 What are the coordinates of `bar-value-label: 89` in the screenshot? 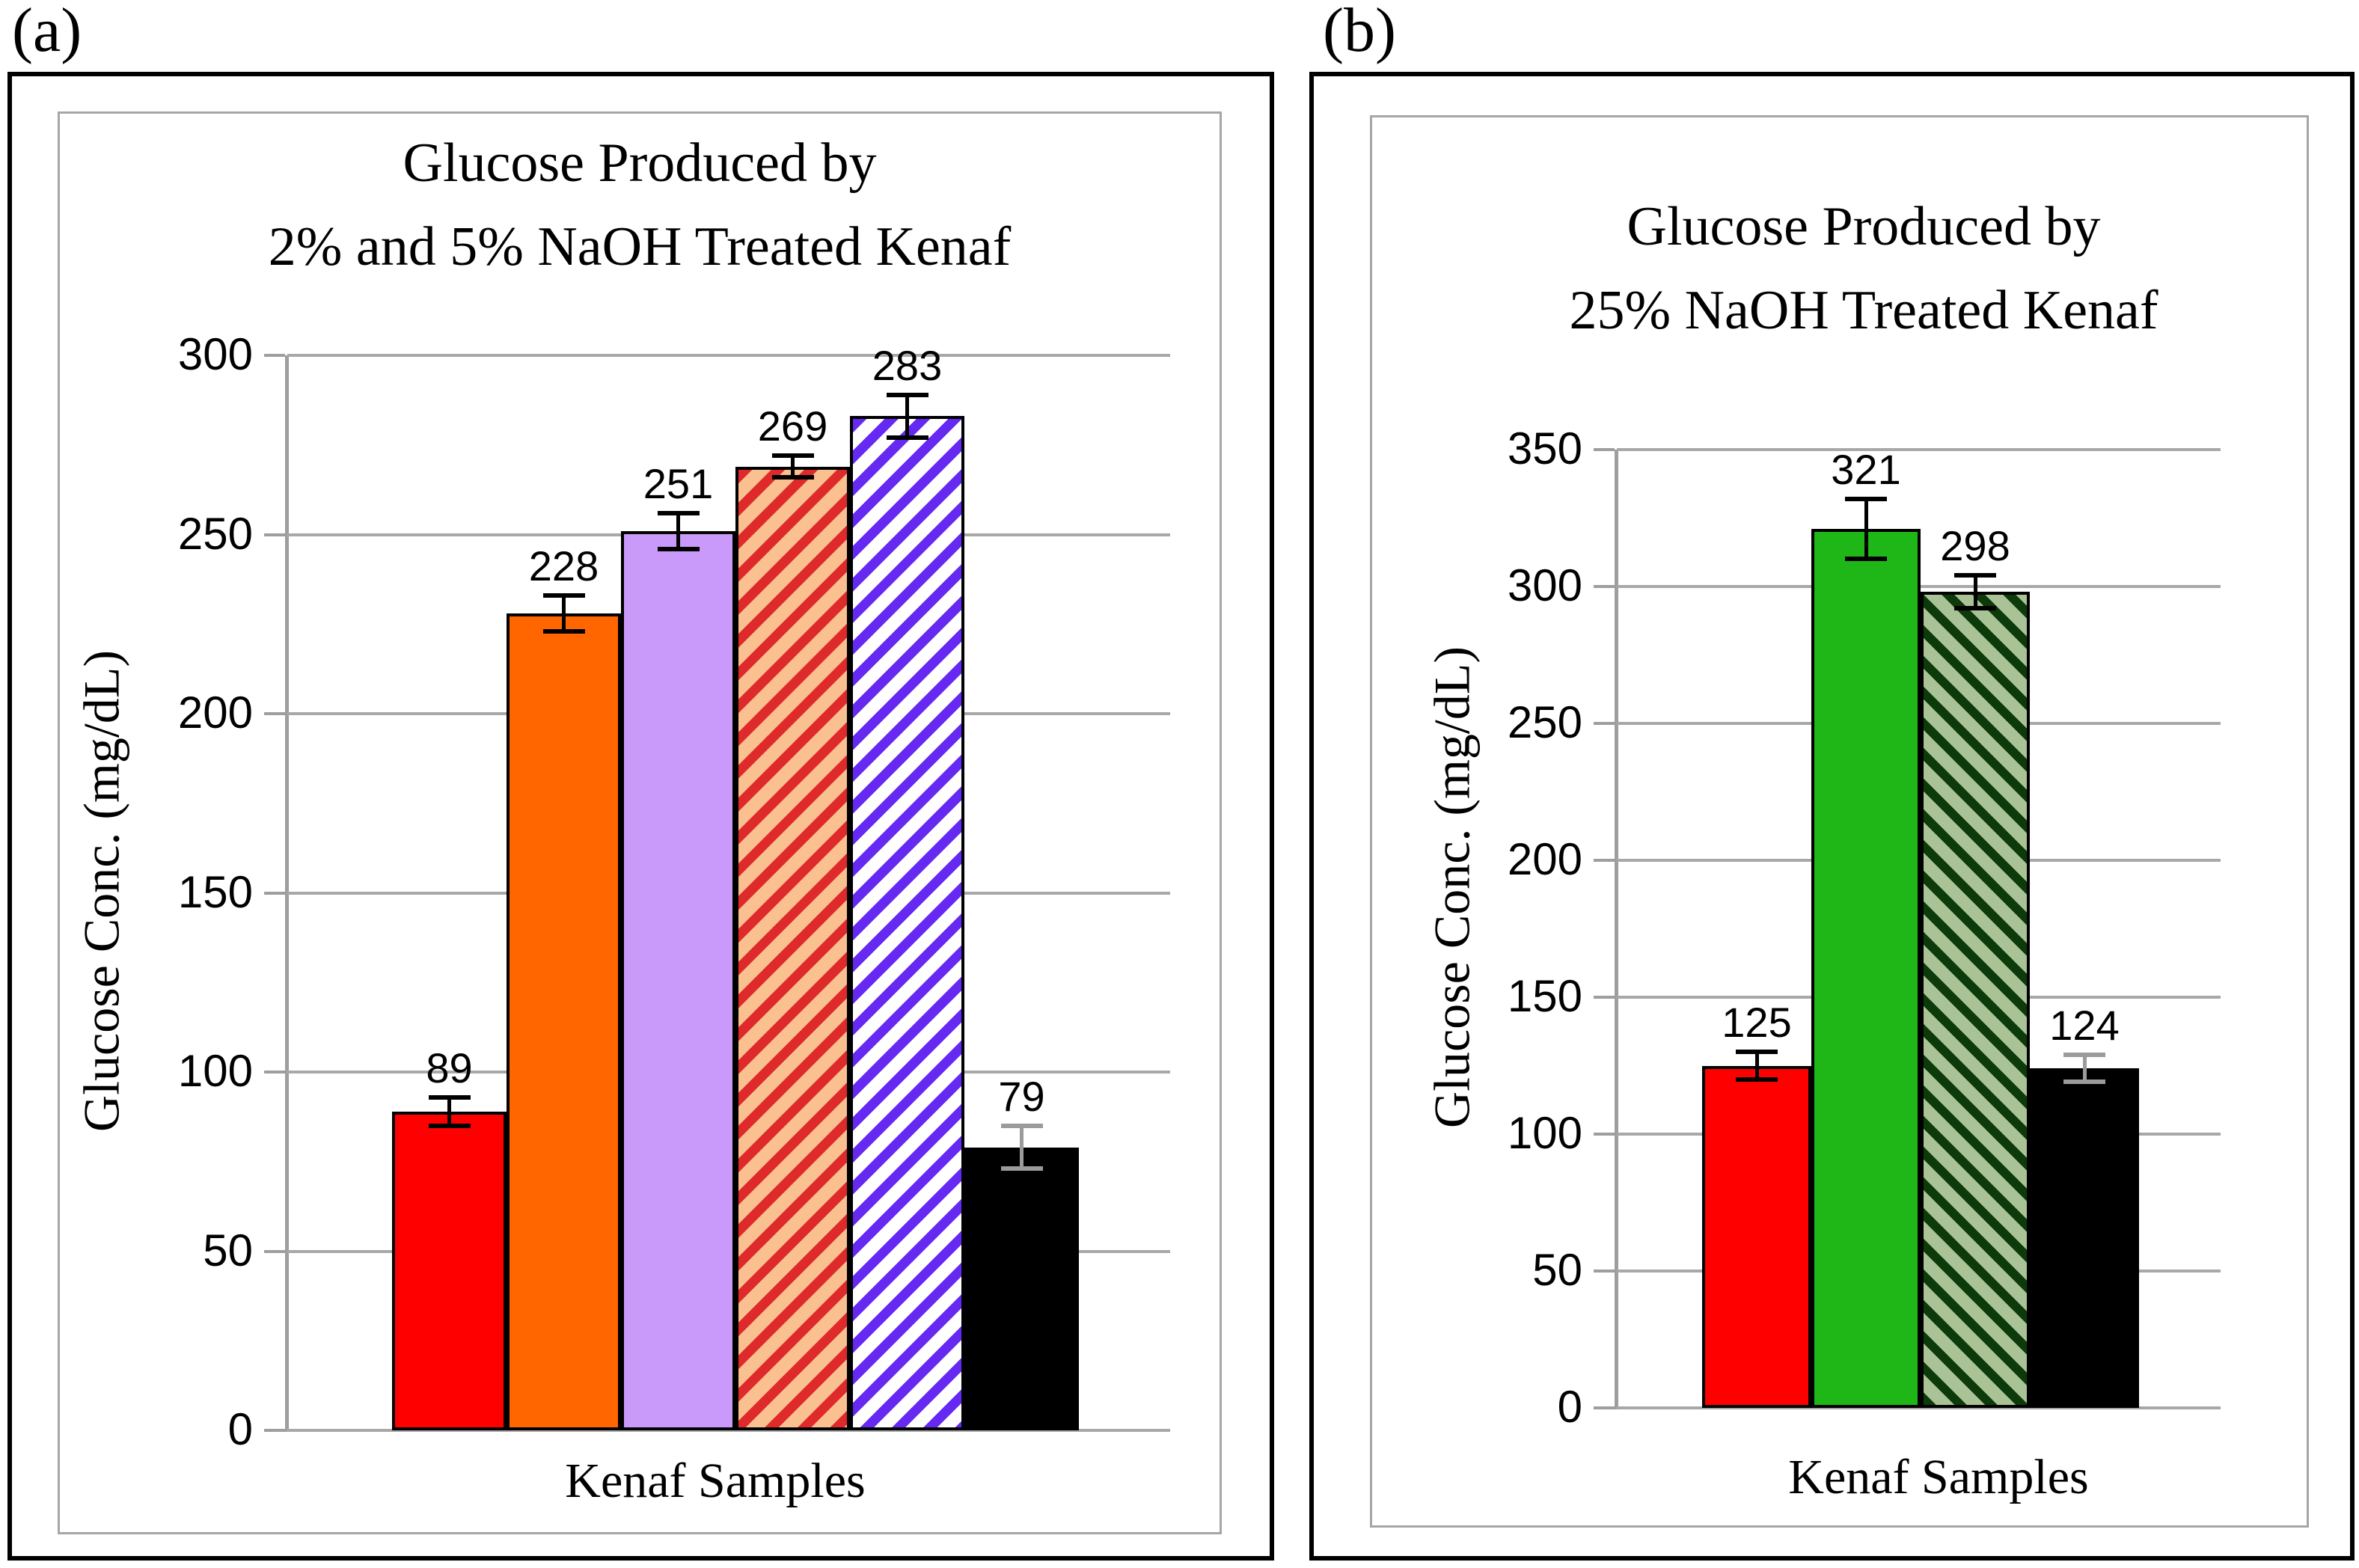 It's located at (450, 1067).